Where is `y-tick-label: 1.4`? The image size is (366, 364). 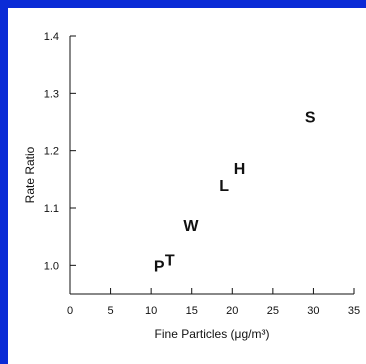
y-tick-label: 1.4 is located at coordinates (51, 37).